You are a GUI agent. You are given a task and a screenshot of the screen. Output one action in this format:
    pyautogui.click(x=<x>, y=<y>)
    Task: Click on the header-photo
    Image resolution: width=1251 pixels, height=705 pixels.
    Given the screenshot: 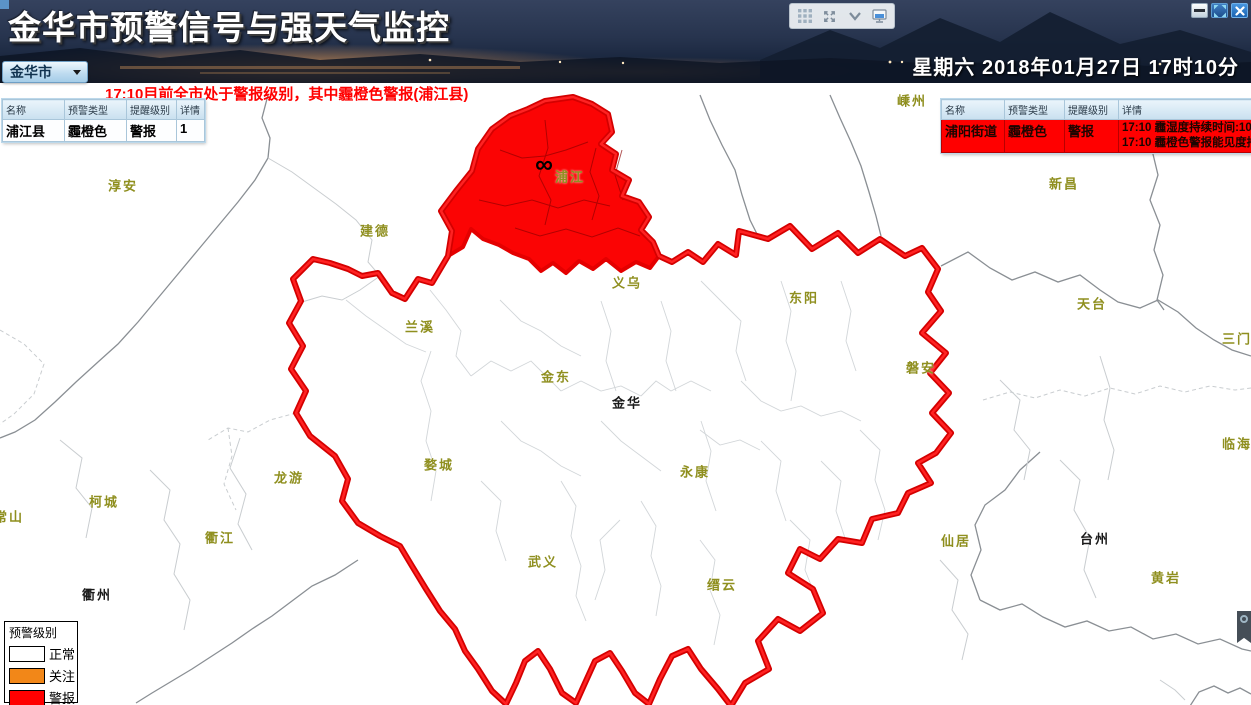 What is the action you would take?
    pyautogui.click(x=625, y=41)
    